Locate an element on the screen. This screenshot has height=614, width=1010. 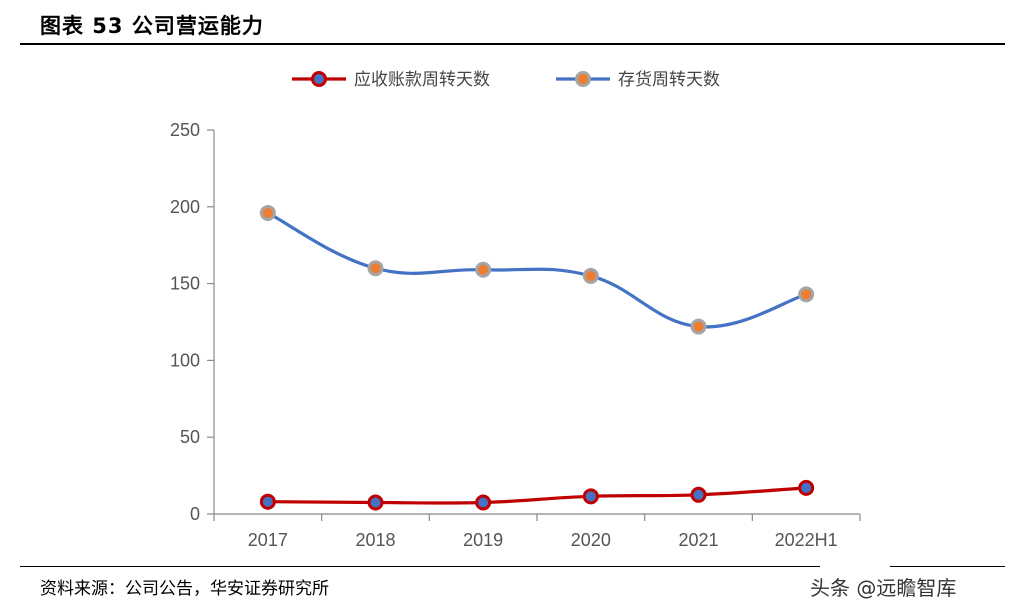
x-tick-label: 2022H1 is located at coordinates (806, 540).